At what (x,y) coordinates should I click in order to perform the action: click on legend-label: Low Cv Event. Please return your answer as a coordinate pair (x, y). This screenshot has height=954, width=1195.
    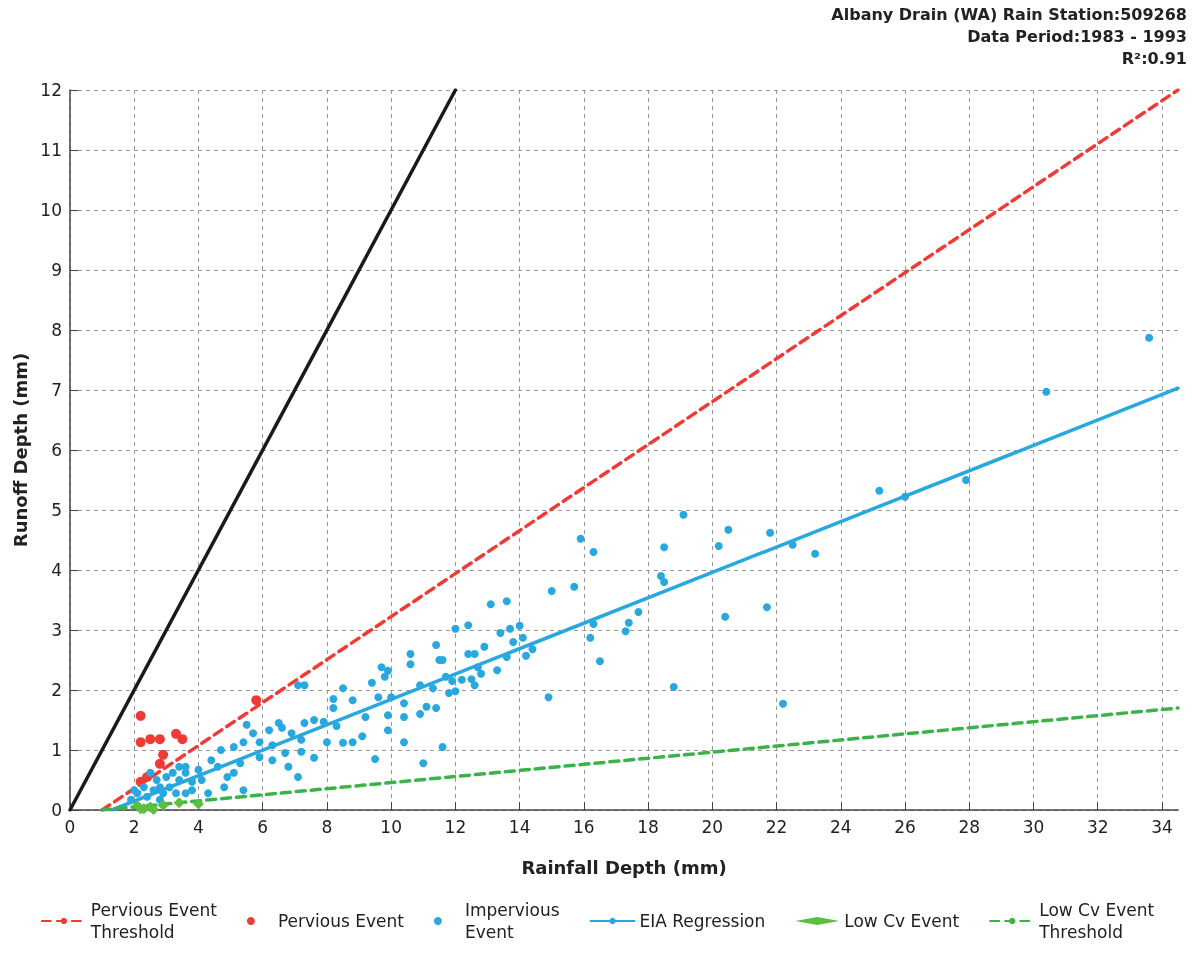
    Looking at the image, I should click on (902, 921).